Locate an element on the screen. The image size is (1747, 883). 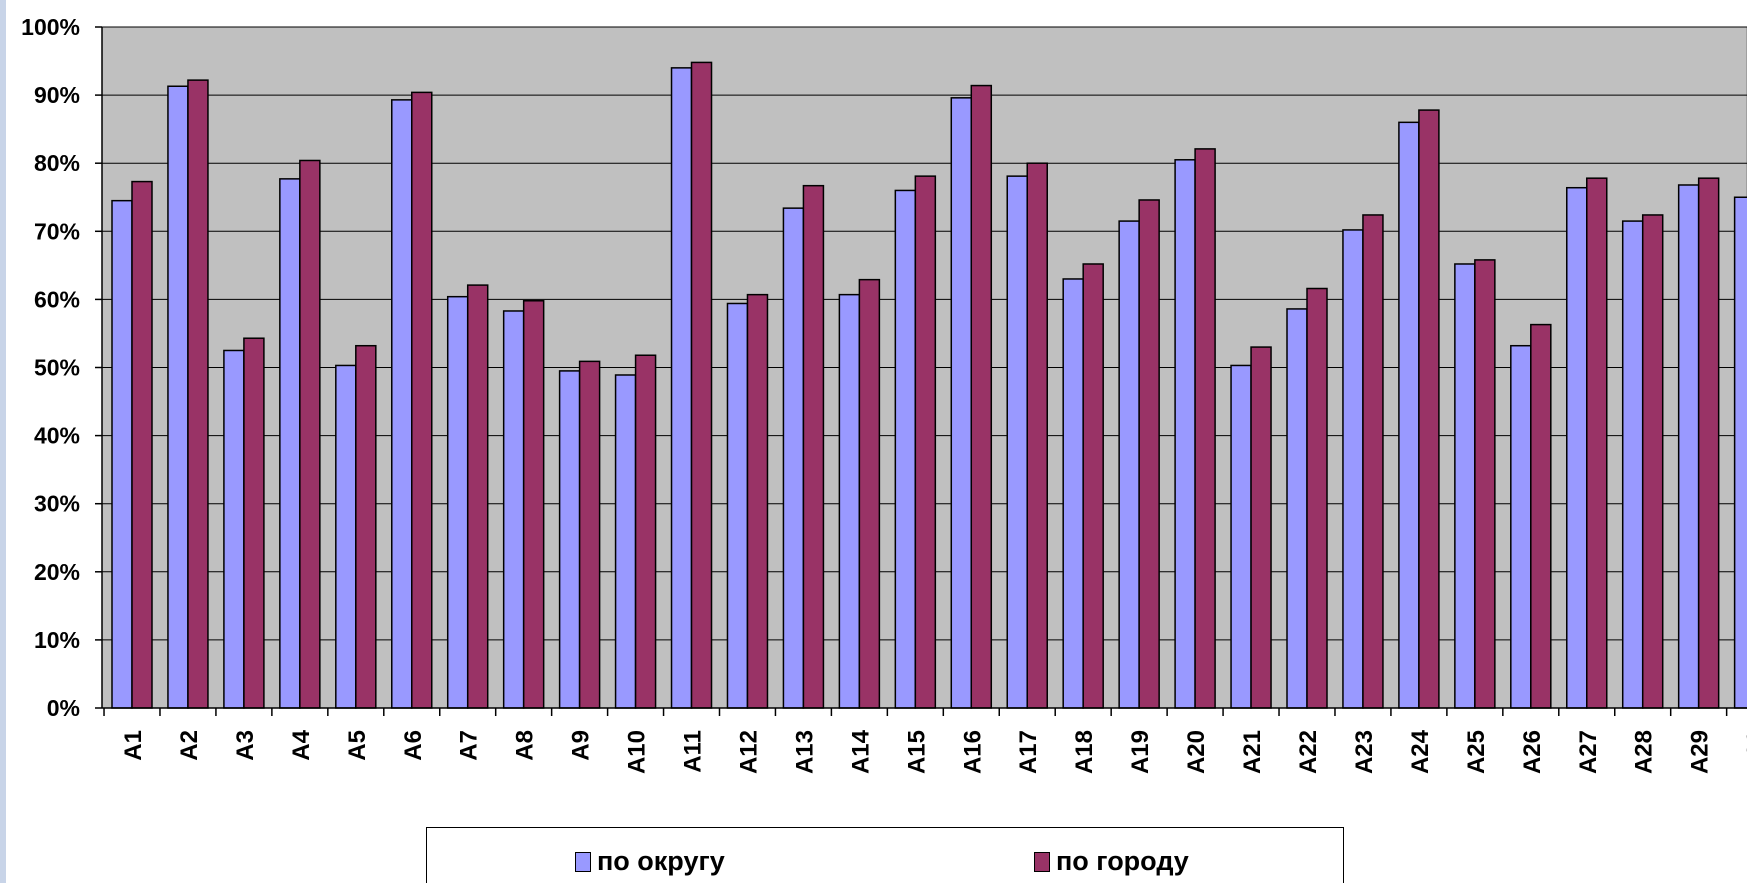
x-category-label: A17 is located at coordinates (1028, 752).